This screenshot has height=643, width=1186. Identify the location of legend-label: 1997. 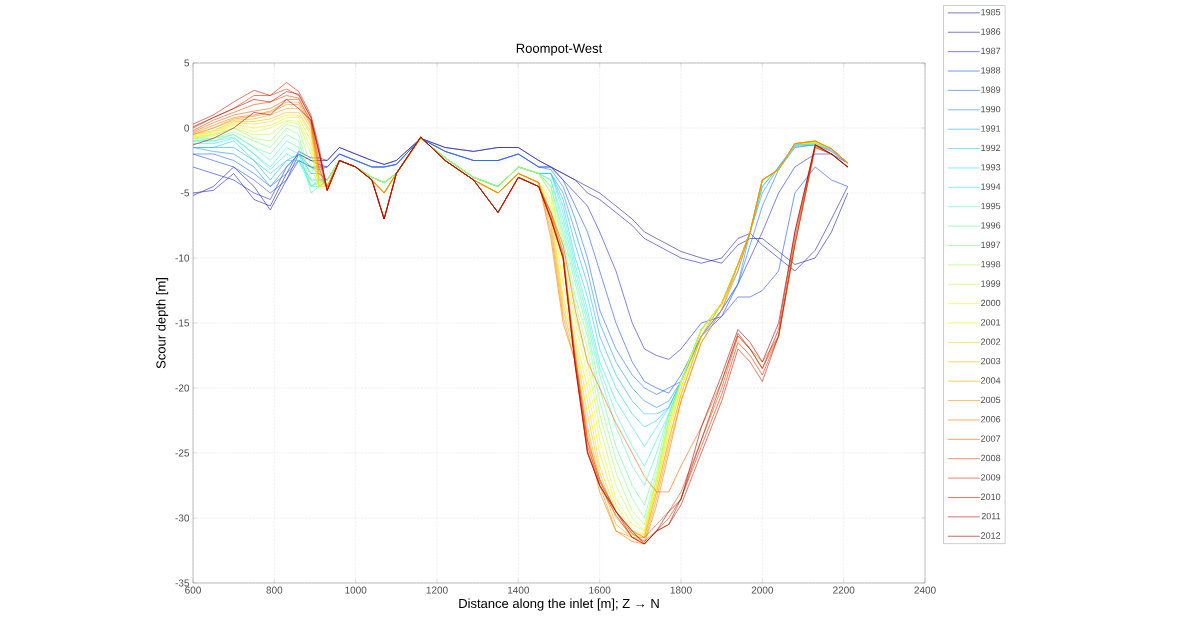
(991, 244).